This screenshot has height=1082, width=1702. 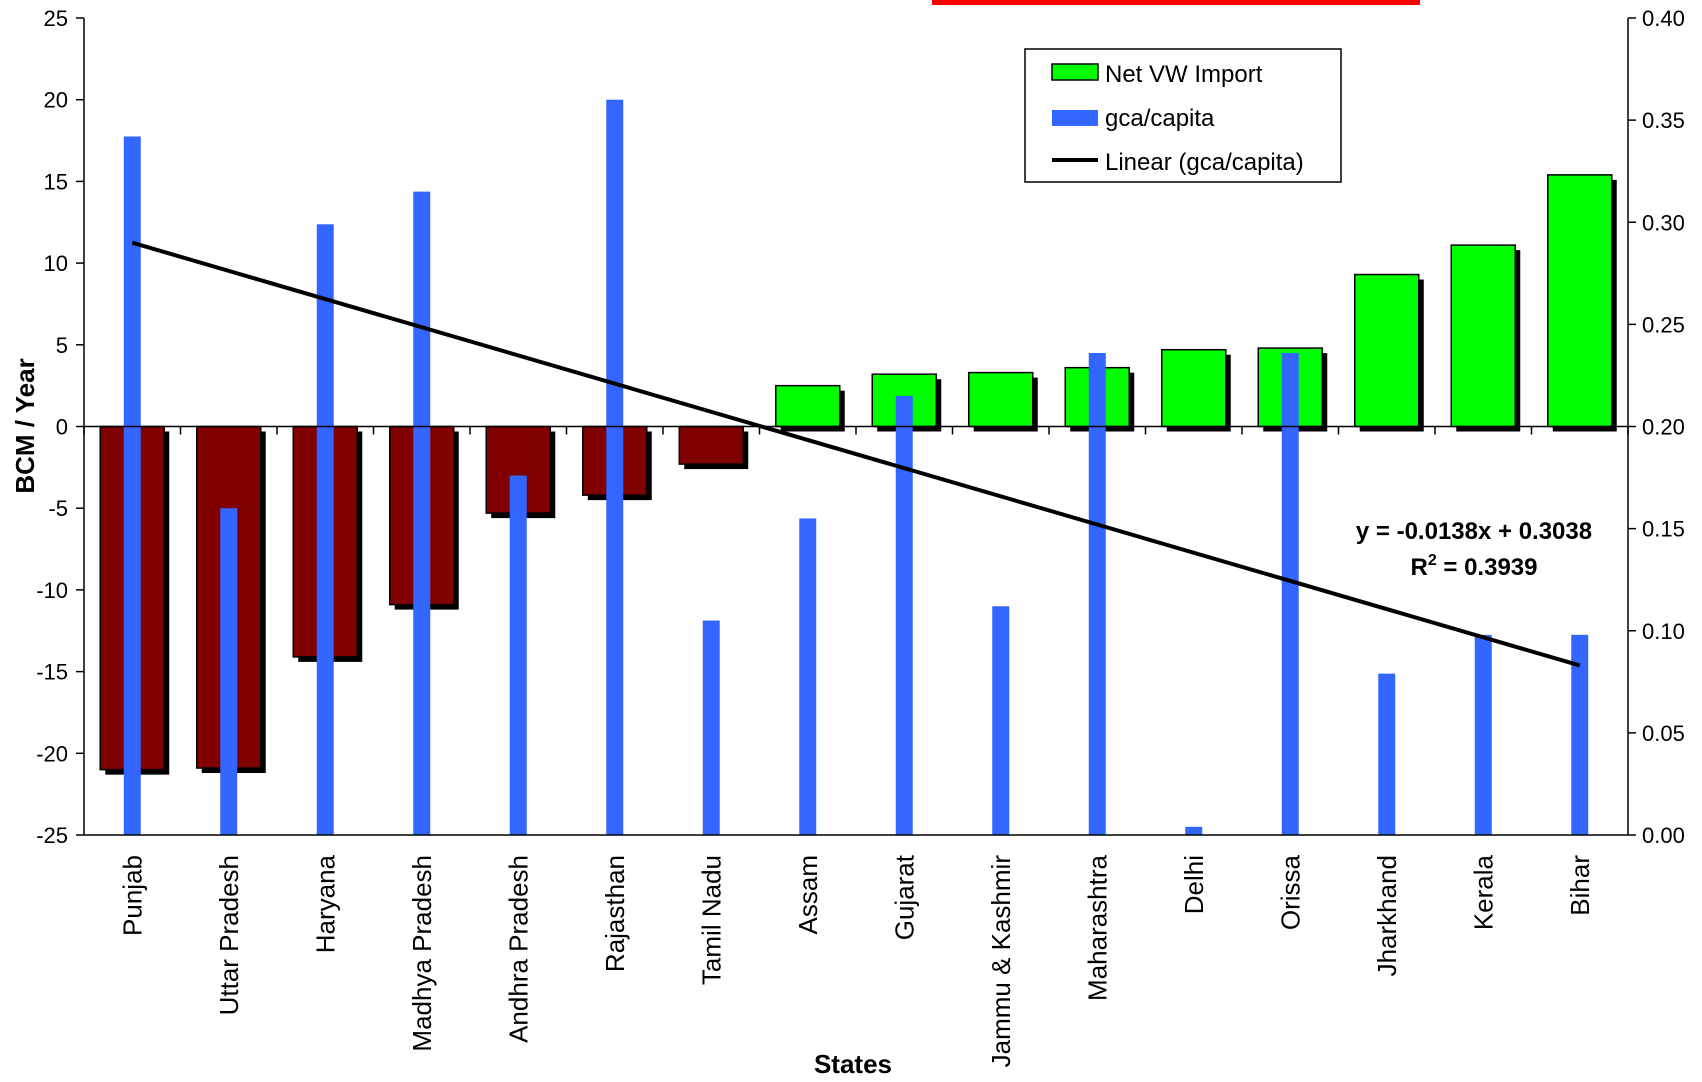 What do you see at coordinates (518, 949) in the screenshot?
I see `category-label-andhra-pradesh: Andhra Pradesh` at bounding box center [518, 949].